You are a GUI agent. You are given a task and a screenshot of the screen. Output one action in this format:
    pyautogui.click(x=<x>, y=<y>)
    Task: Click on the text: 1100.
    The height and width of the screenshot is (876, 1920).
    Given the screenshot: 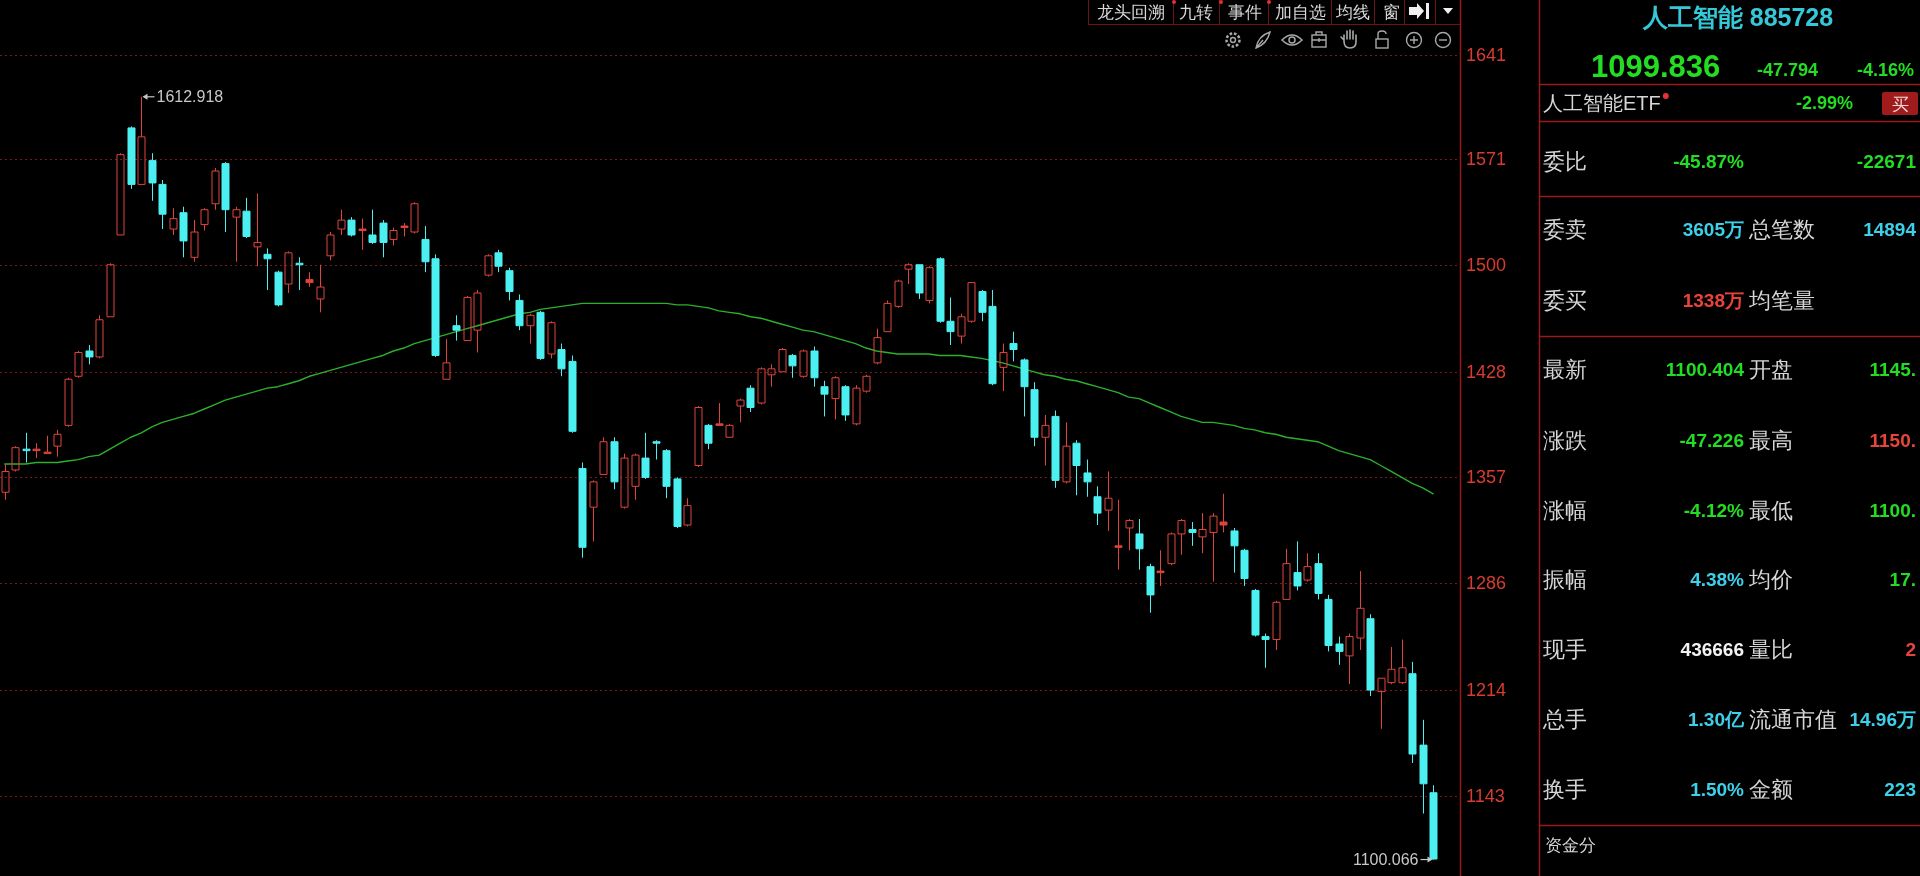 What is the action you would take?
    pyautogui.click(x=1892, y=510)
    